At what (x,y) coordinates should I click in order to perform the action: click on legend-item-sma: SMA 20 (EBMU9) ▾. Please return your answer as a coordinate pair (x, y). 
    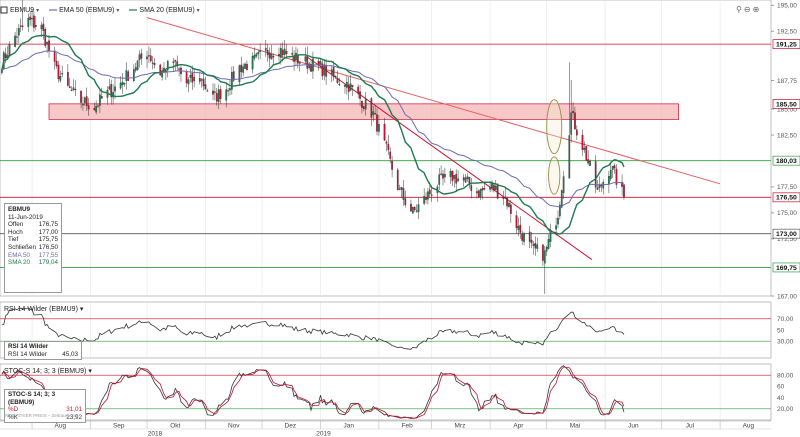
    Looking at the image, I should click on (164, 10).